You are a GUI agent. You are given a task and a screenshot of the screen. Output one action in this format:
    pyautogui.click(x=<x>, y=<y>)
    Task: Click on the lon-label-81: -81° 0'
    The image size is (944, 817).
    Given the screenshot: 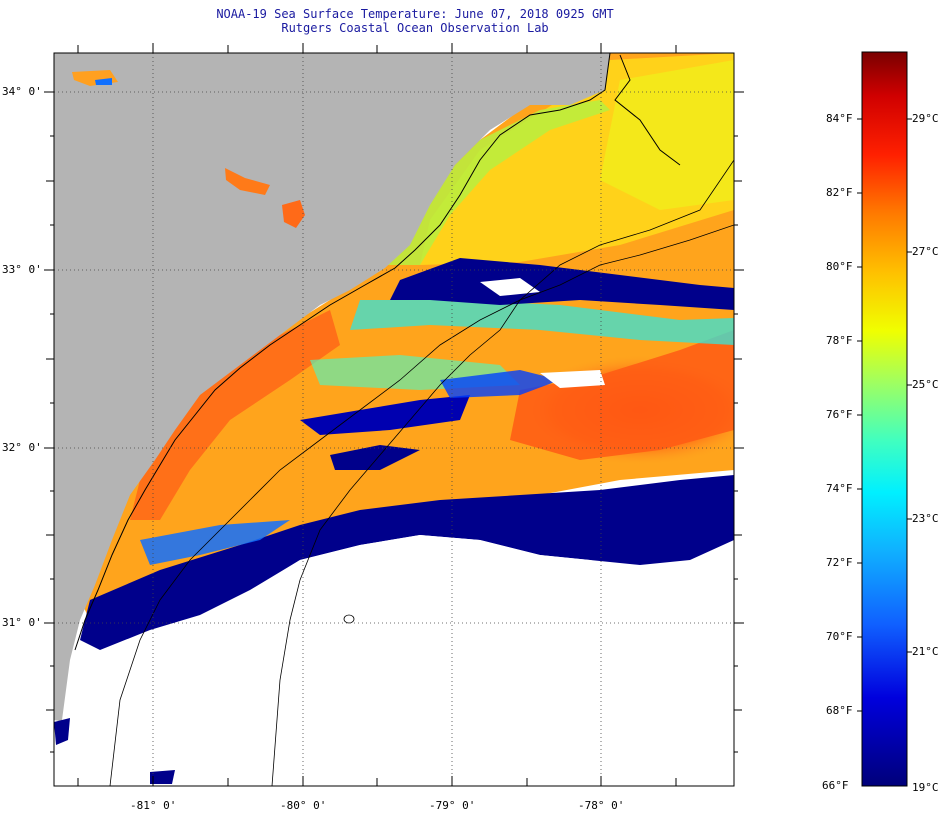 What is the action you would take?
    pyautogui.click(x=153, y=805)
    